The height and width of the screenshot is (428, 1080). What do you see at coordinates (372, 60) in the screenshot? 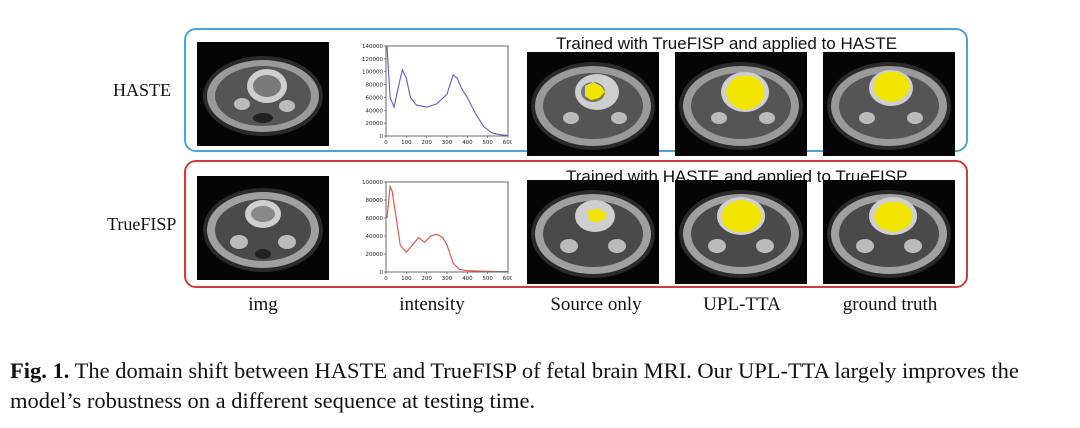
I see `y-tick-label: 120000` at bounding box center [372, 60].